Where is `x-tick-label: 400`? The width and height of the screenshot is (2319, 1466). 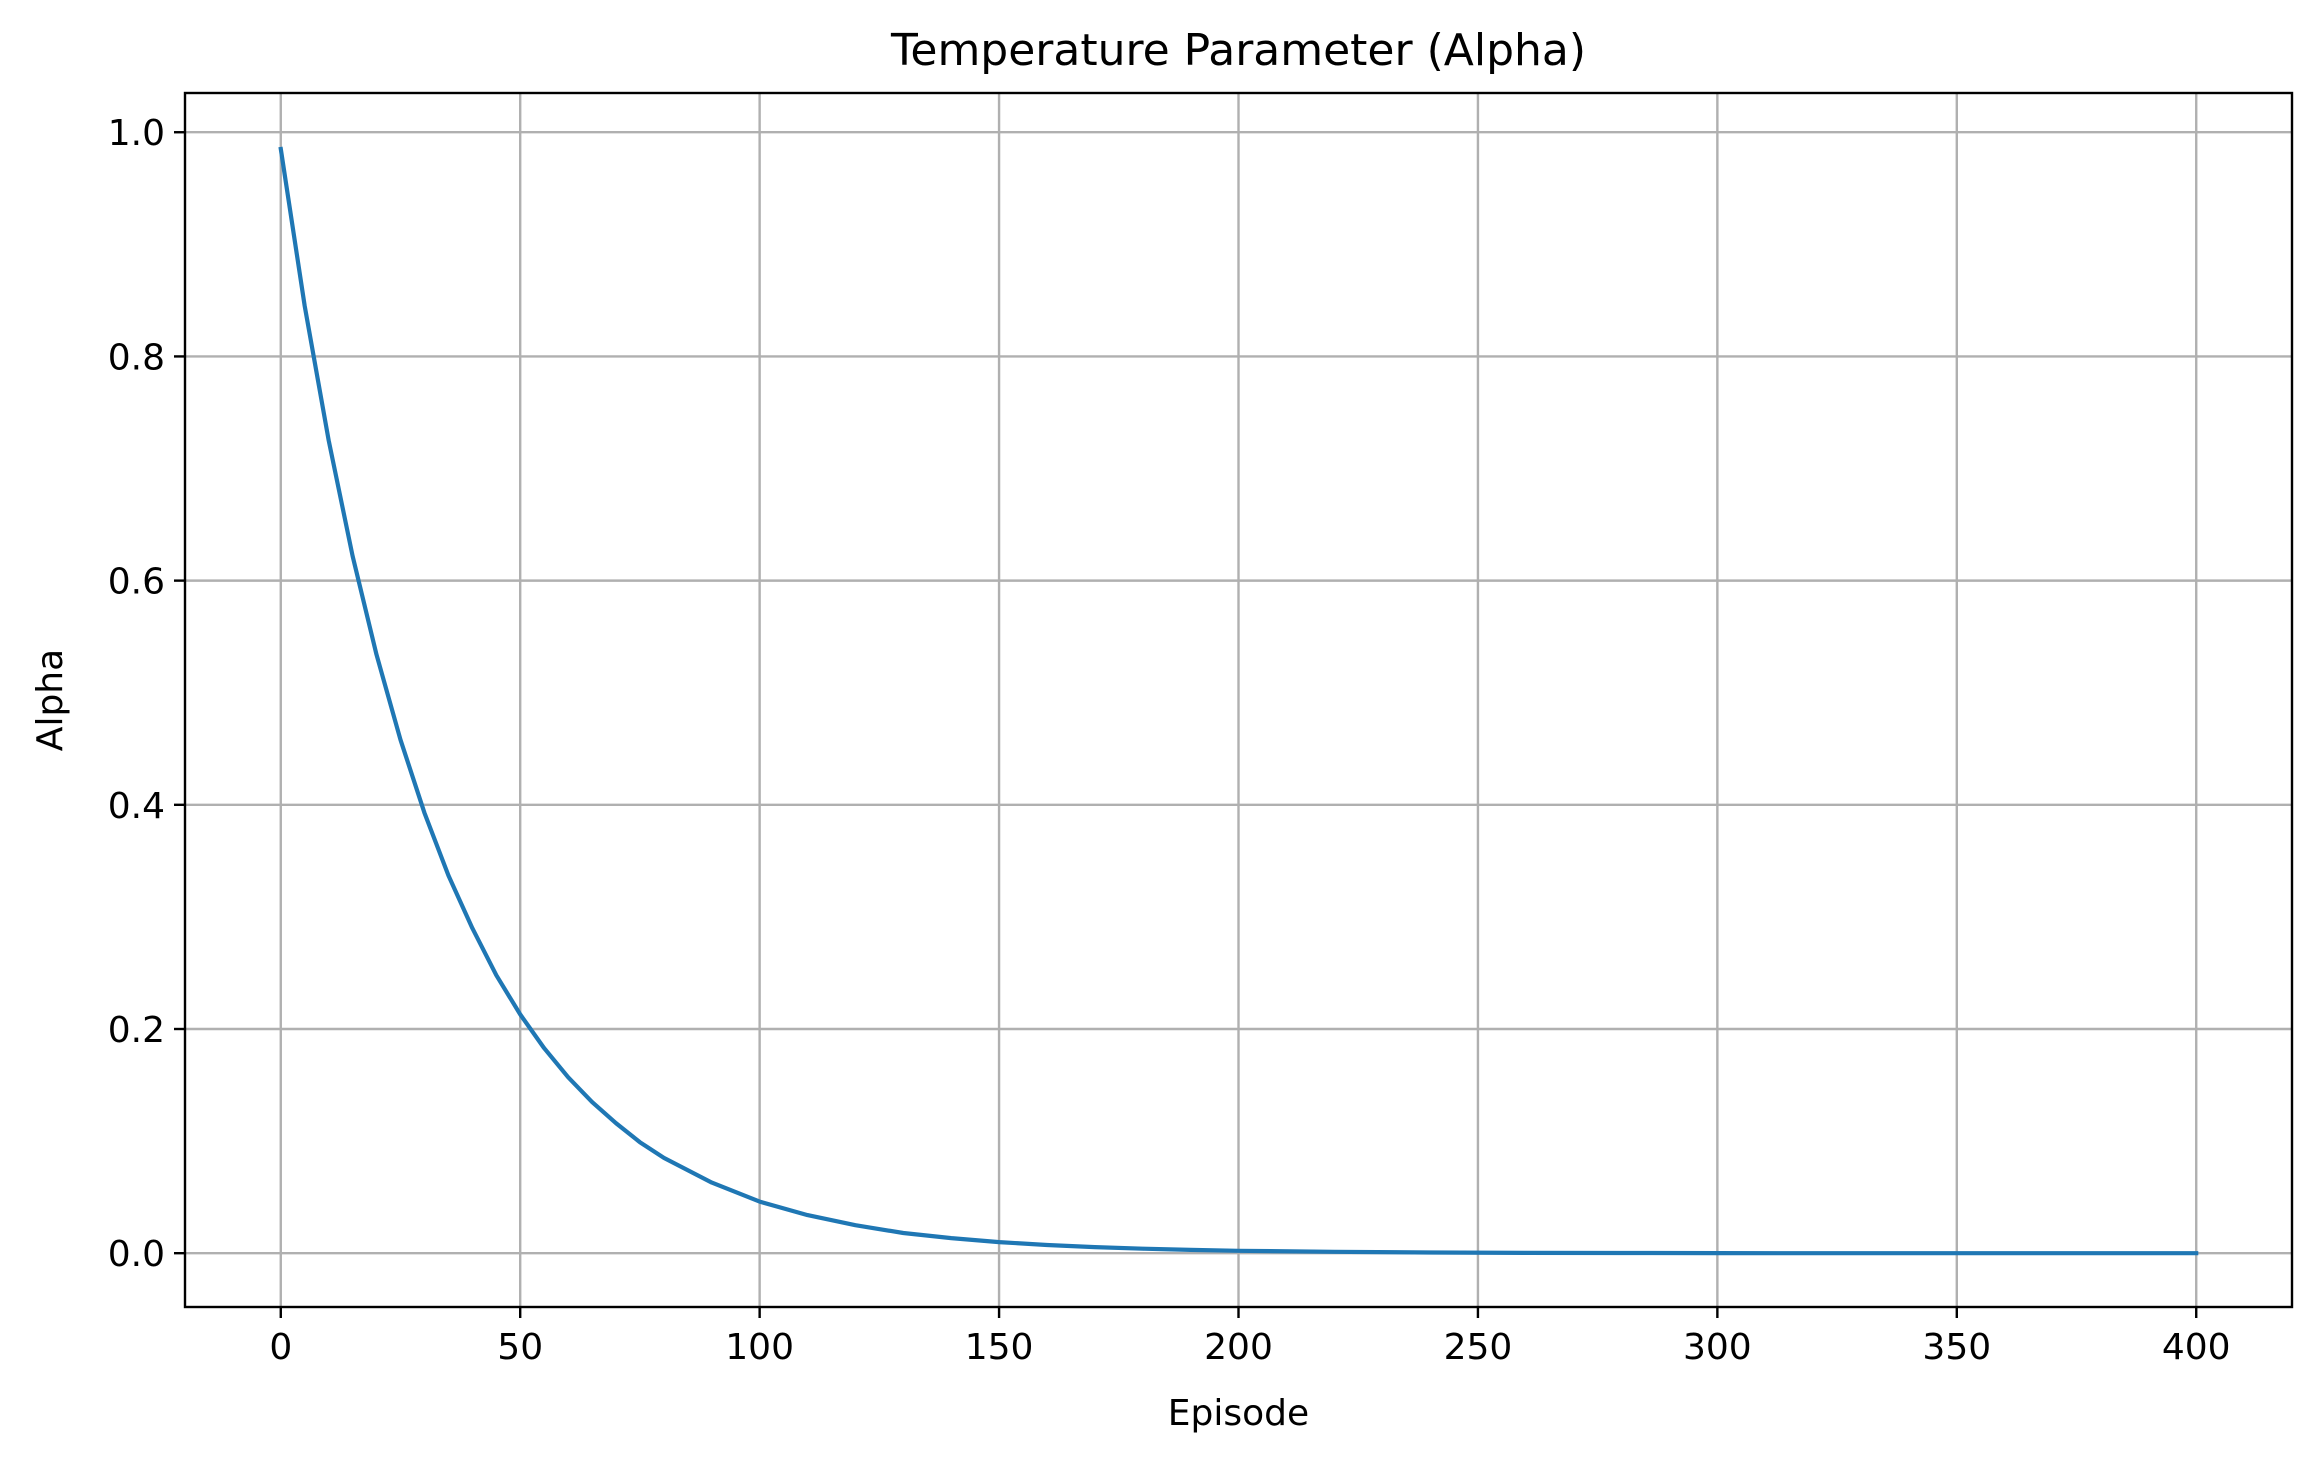 x-tick-label: 400 is located at coordinates (2196, 1347).